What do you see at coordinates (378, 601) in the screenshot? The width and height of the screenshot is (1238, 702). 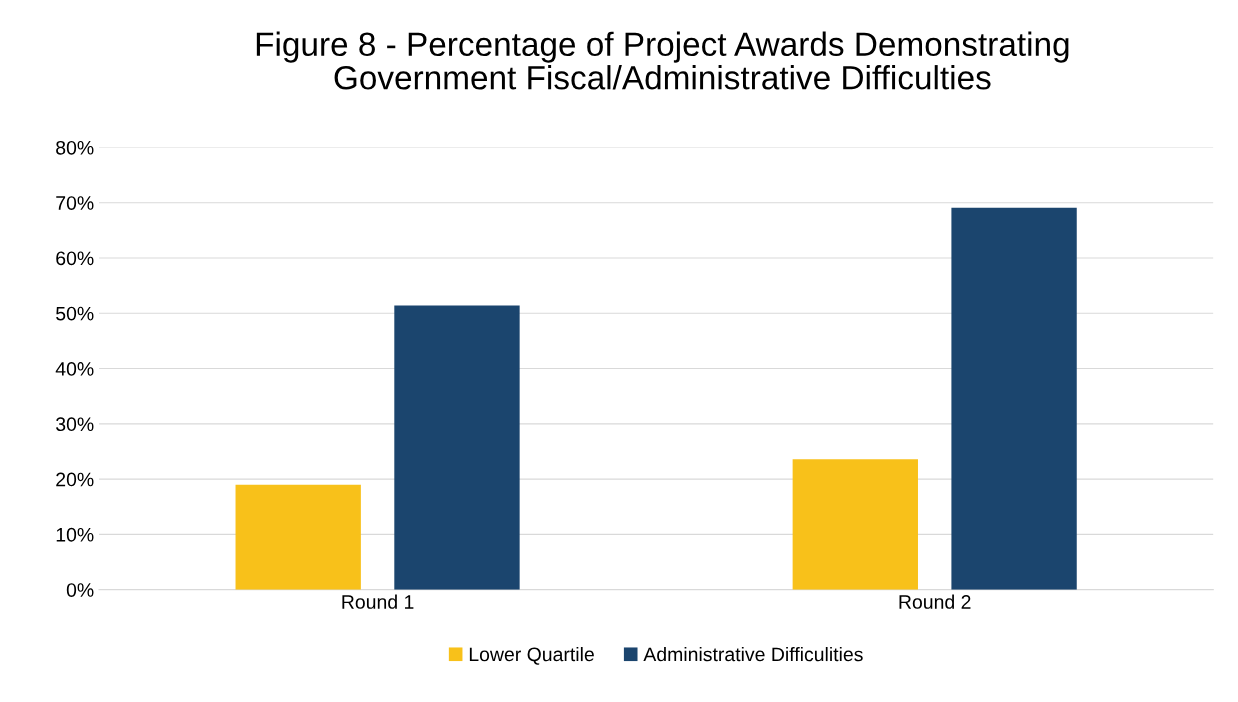 I see `x-tick-label: Round 1` at bounding box center [378, 601].